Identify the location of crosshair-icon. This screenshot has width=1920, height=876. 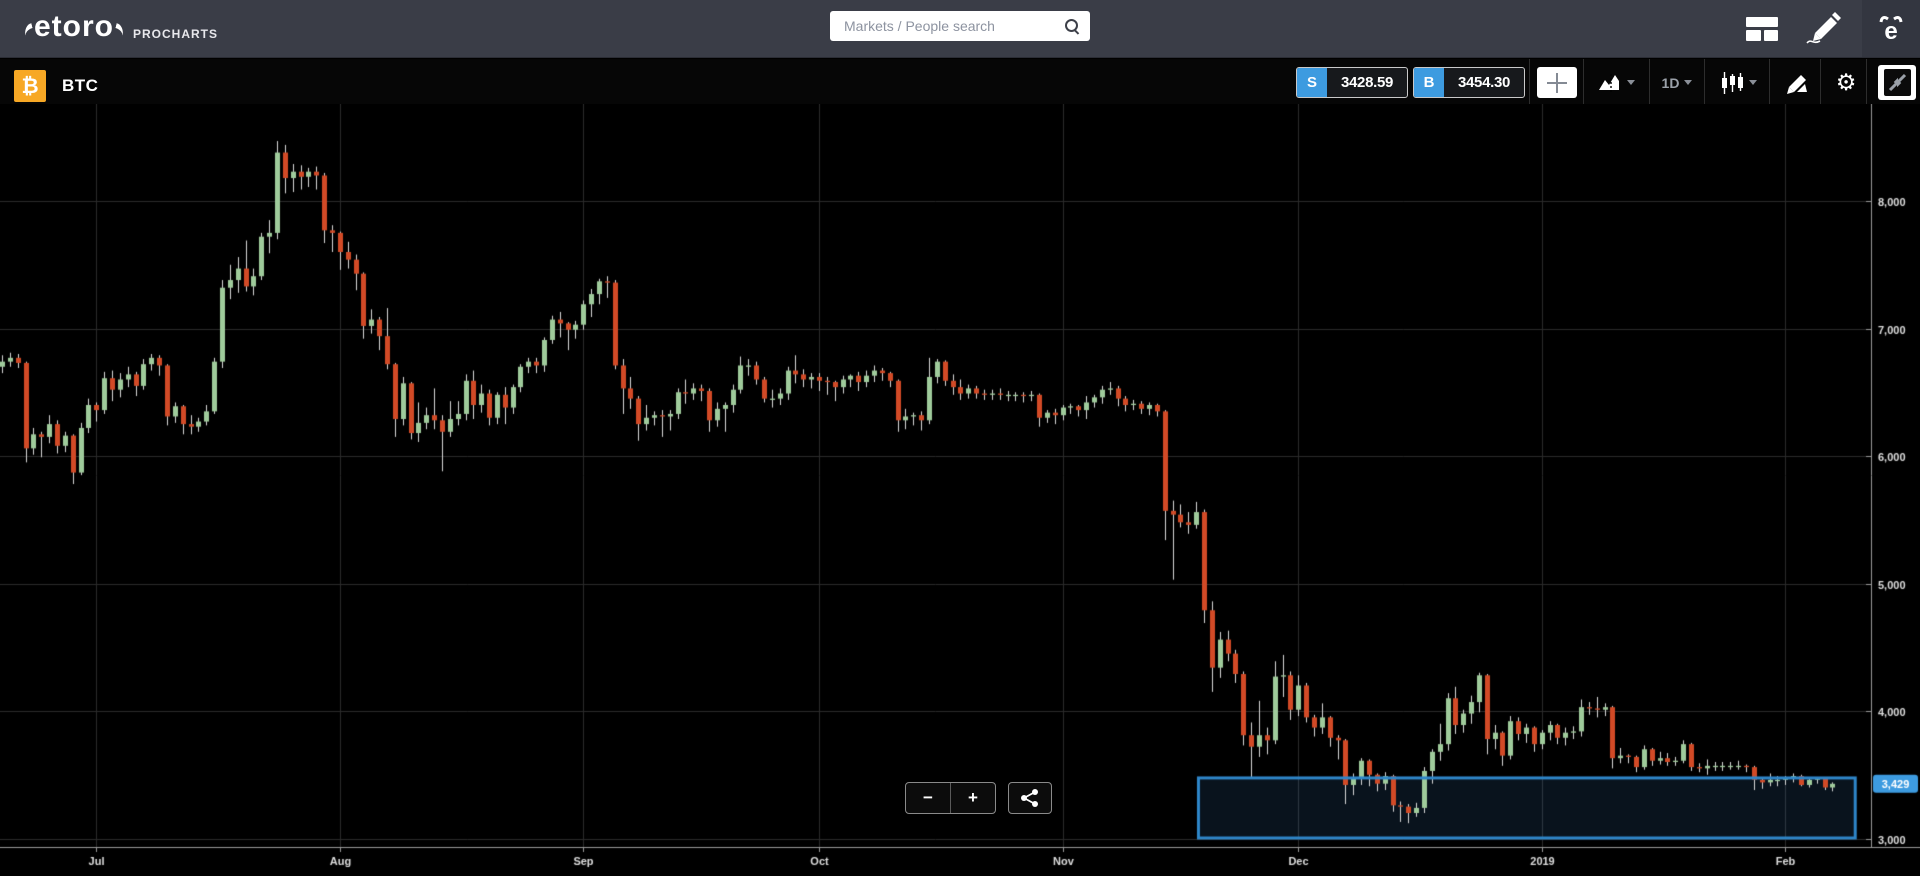
(1557, 83).